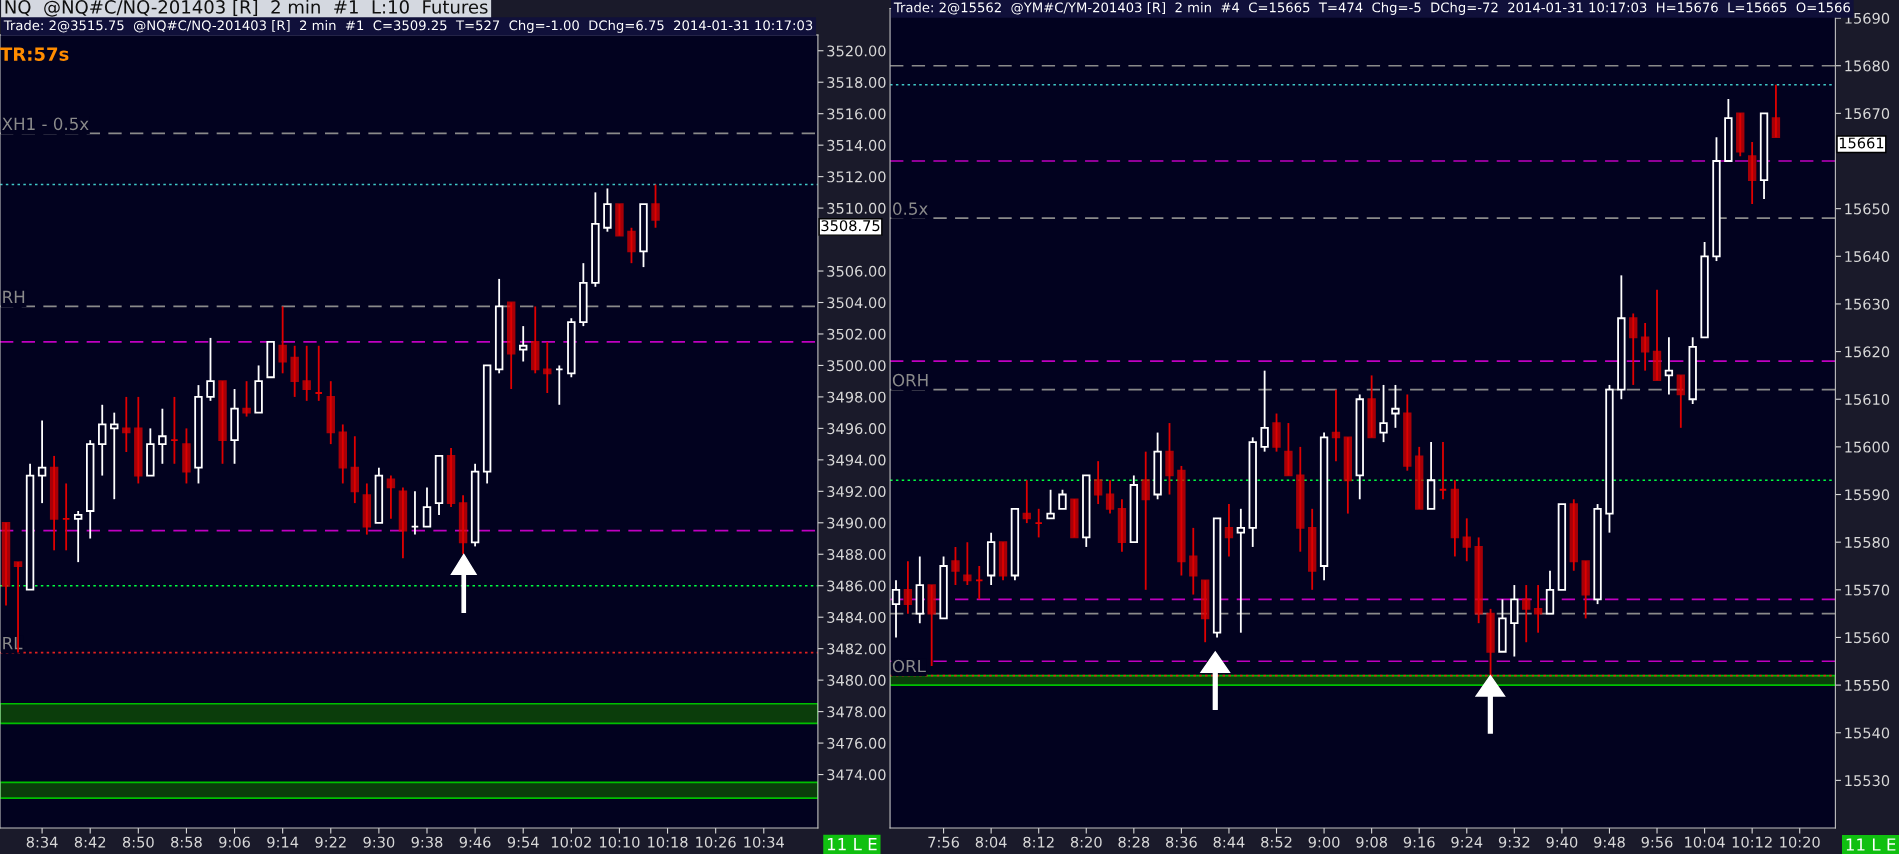 The height and width of the screenshot is (854, 1899). I want to click on y-tick-label: 15570, so click(1867, 590).